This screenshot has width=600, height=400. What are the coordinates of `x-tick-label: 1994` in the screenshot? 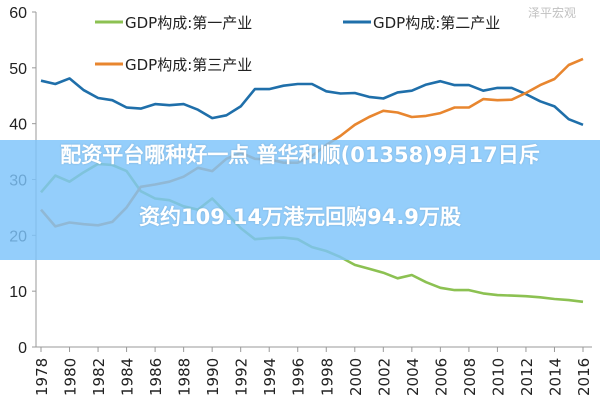 It's located at (270, 377).